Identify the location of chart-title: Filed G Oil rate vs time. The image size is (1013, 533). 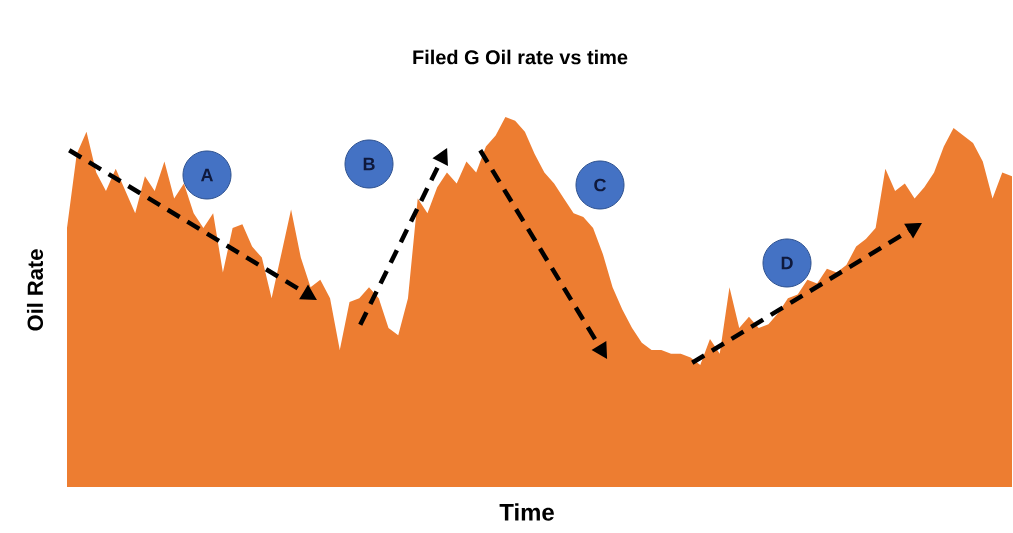
(520, 57).